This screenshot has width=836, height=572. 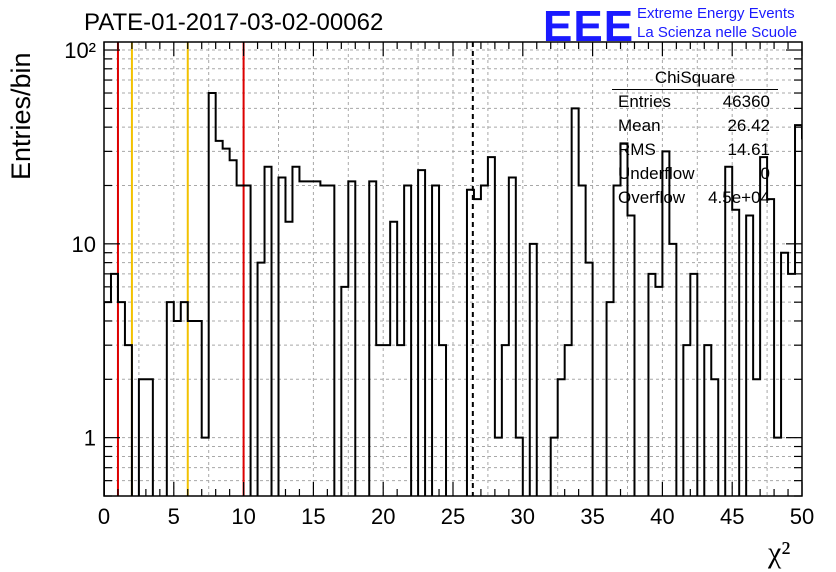 What do you see at coordinates (21, 116) in the screenshot?
I see `y-axis-label: Entries/bin` at bounding box center [21, 116].